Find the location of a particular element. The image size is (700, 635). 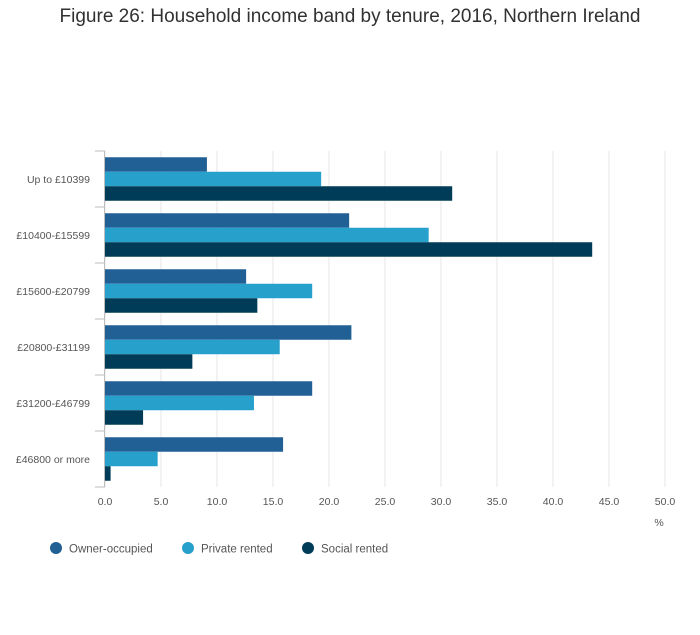

legend-label: Social rented is located at coordinates (354, 550).